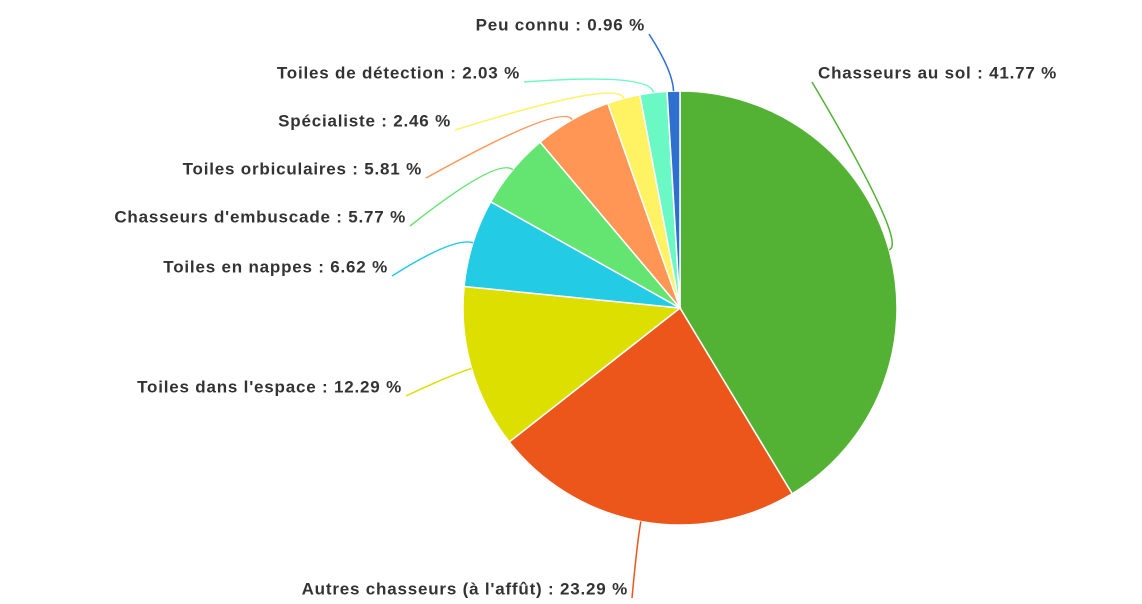 Image resolution: width=1142 pixels, height=604 pixels. I want to click on data-label: Toiles orbiculaires : 5.81 %, so click(302, 168).